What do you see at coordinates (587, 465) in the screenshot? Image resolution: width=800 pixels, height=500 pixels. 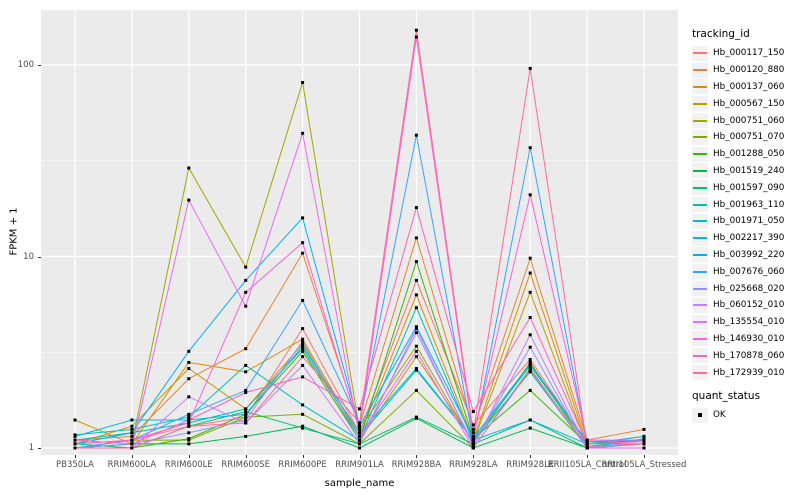 I see `x-tick-label-RRII105LA_Control: RRII105LA_Control` at bounding box center [587, 465].